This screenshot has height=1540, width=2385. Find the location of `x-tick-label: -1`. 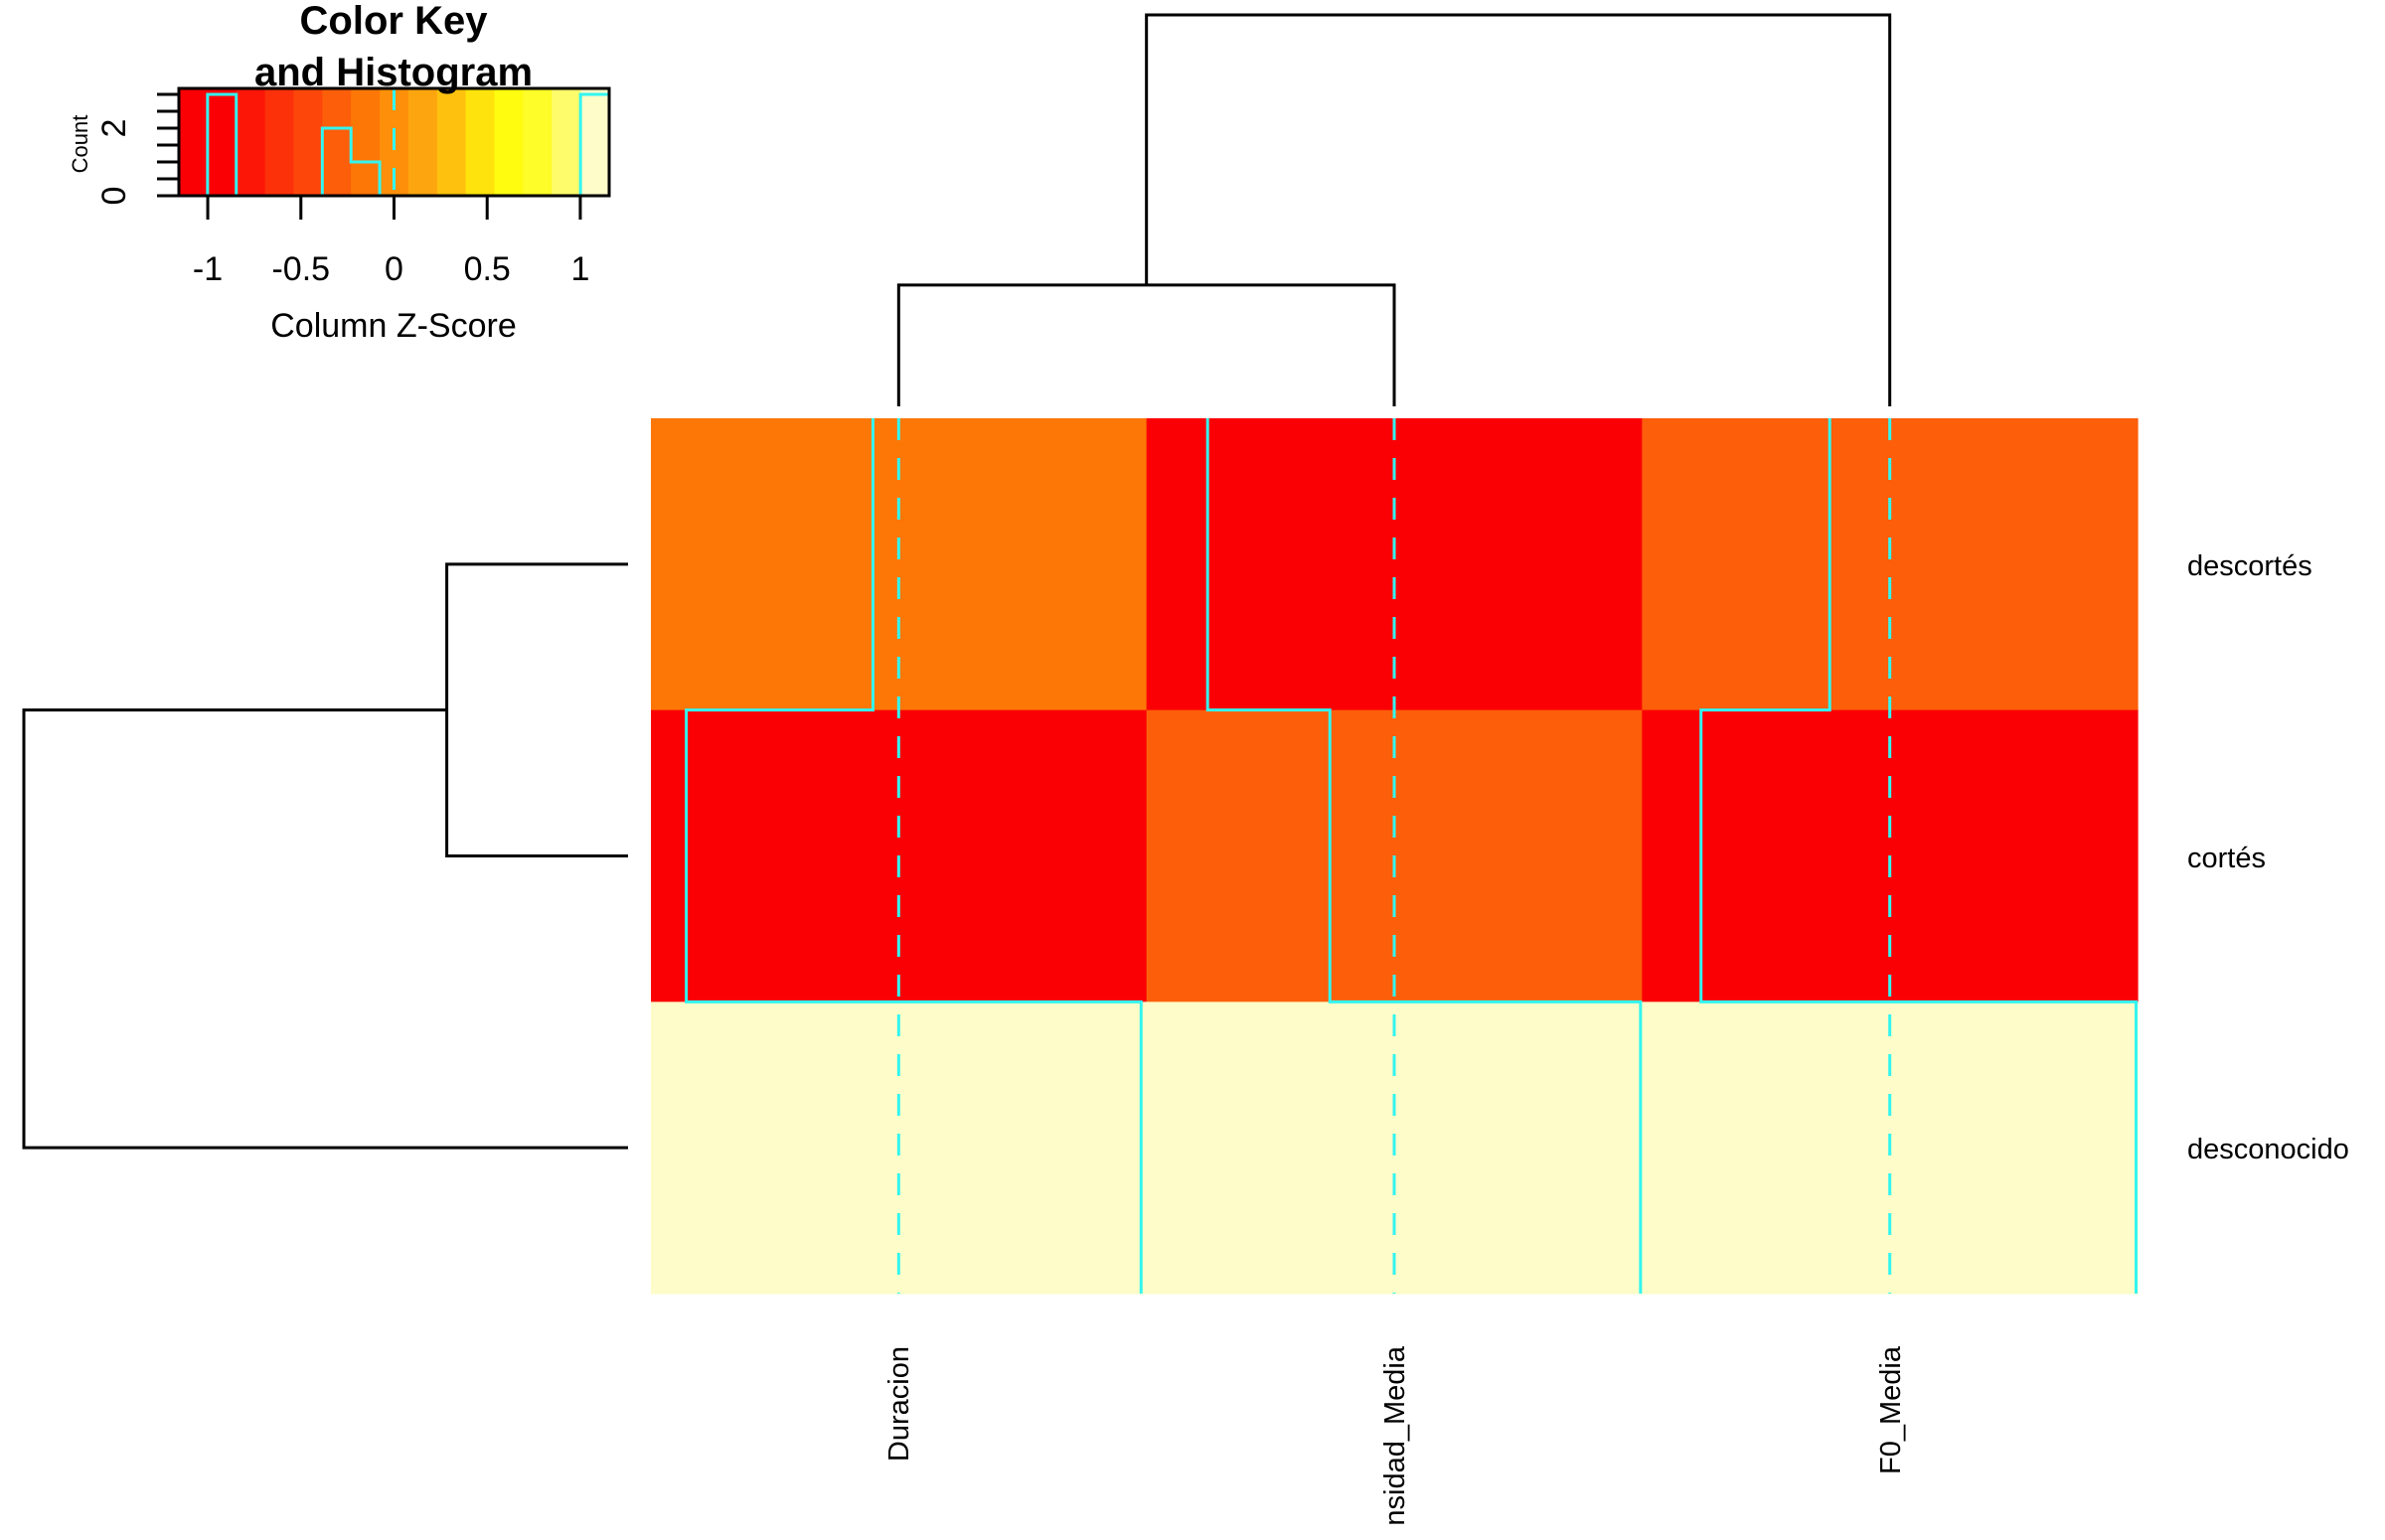

x-tick-label: -1 is located at coordinates (208, 269).